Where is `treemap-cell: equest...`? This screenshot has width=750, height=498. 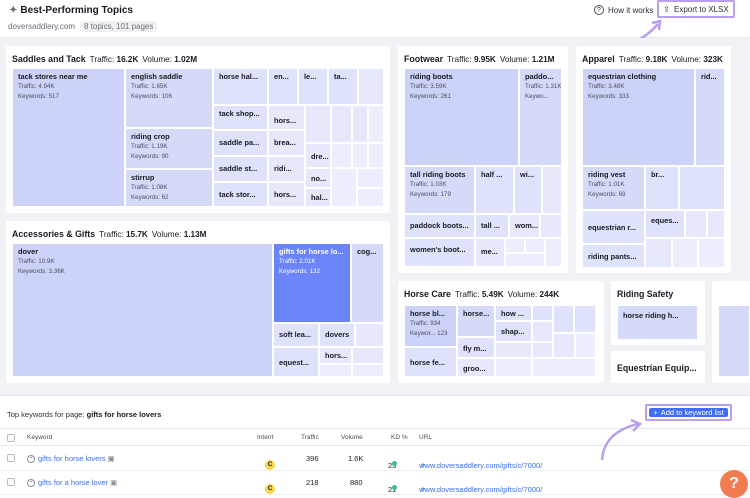 treemap-cell: equest... is located at coordinates (296, 362).